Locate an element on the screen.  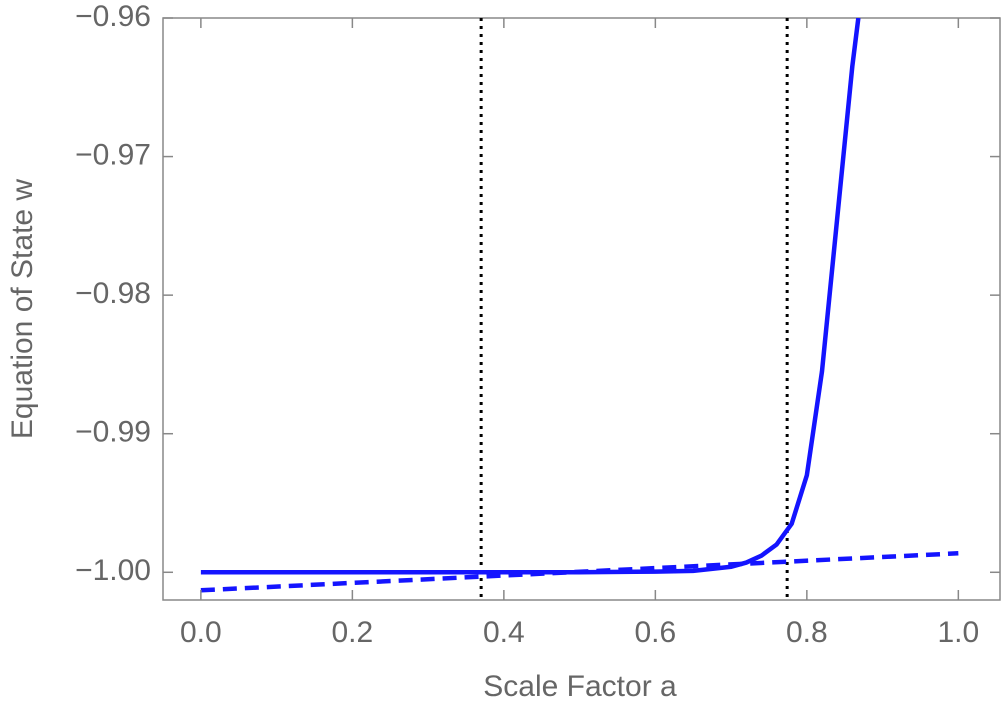
series-line is located at coordinates (579, 572).